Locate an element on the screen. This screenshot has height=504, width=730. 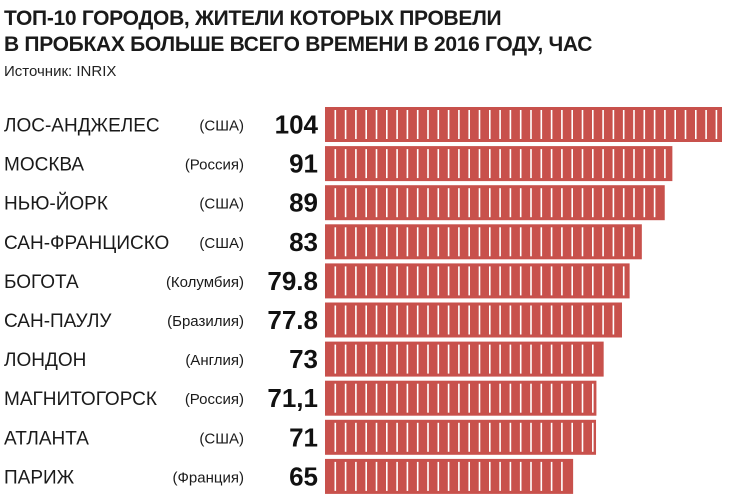
city-label: АТЛАНТА is located at coordinates (46, 438).